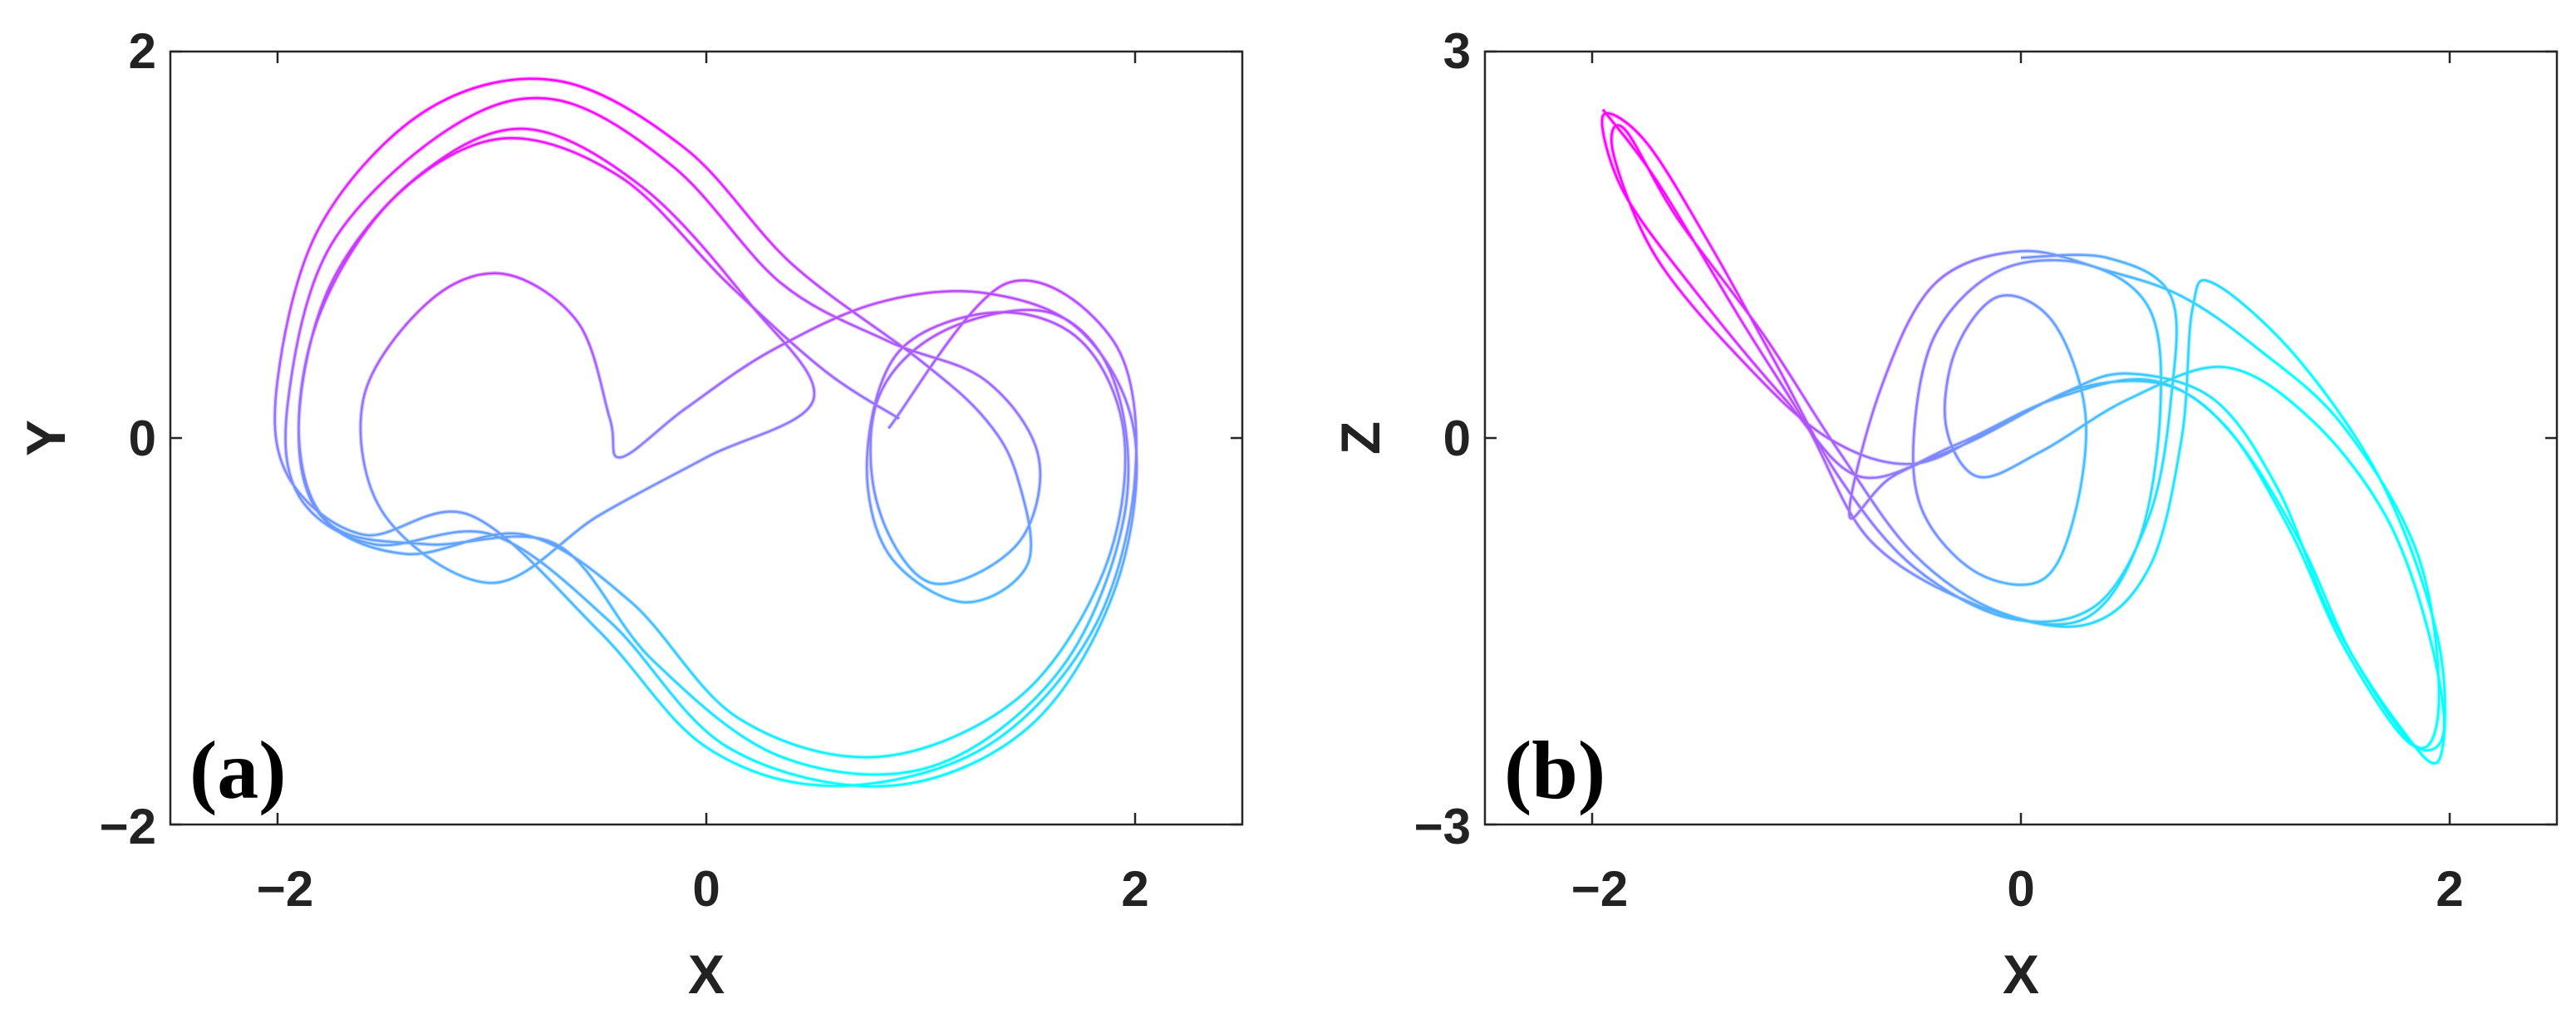 This screenshot has width=2576, height=1019. Describe the element at coordinates (128, 826) in the screenshot. I see `y-tick-label-a-0: −2` at that location.